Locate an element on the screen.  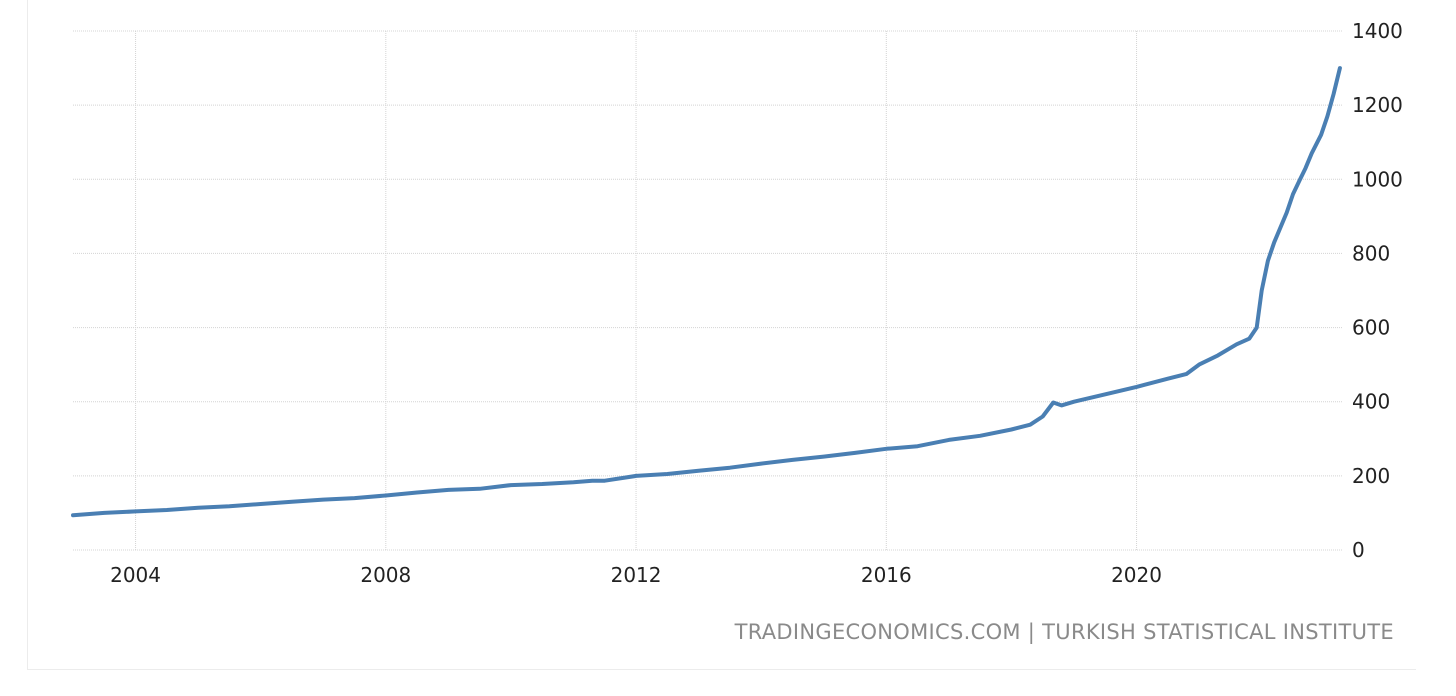
x-tick-label: 2012 is located at coordinates (636, 575).